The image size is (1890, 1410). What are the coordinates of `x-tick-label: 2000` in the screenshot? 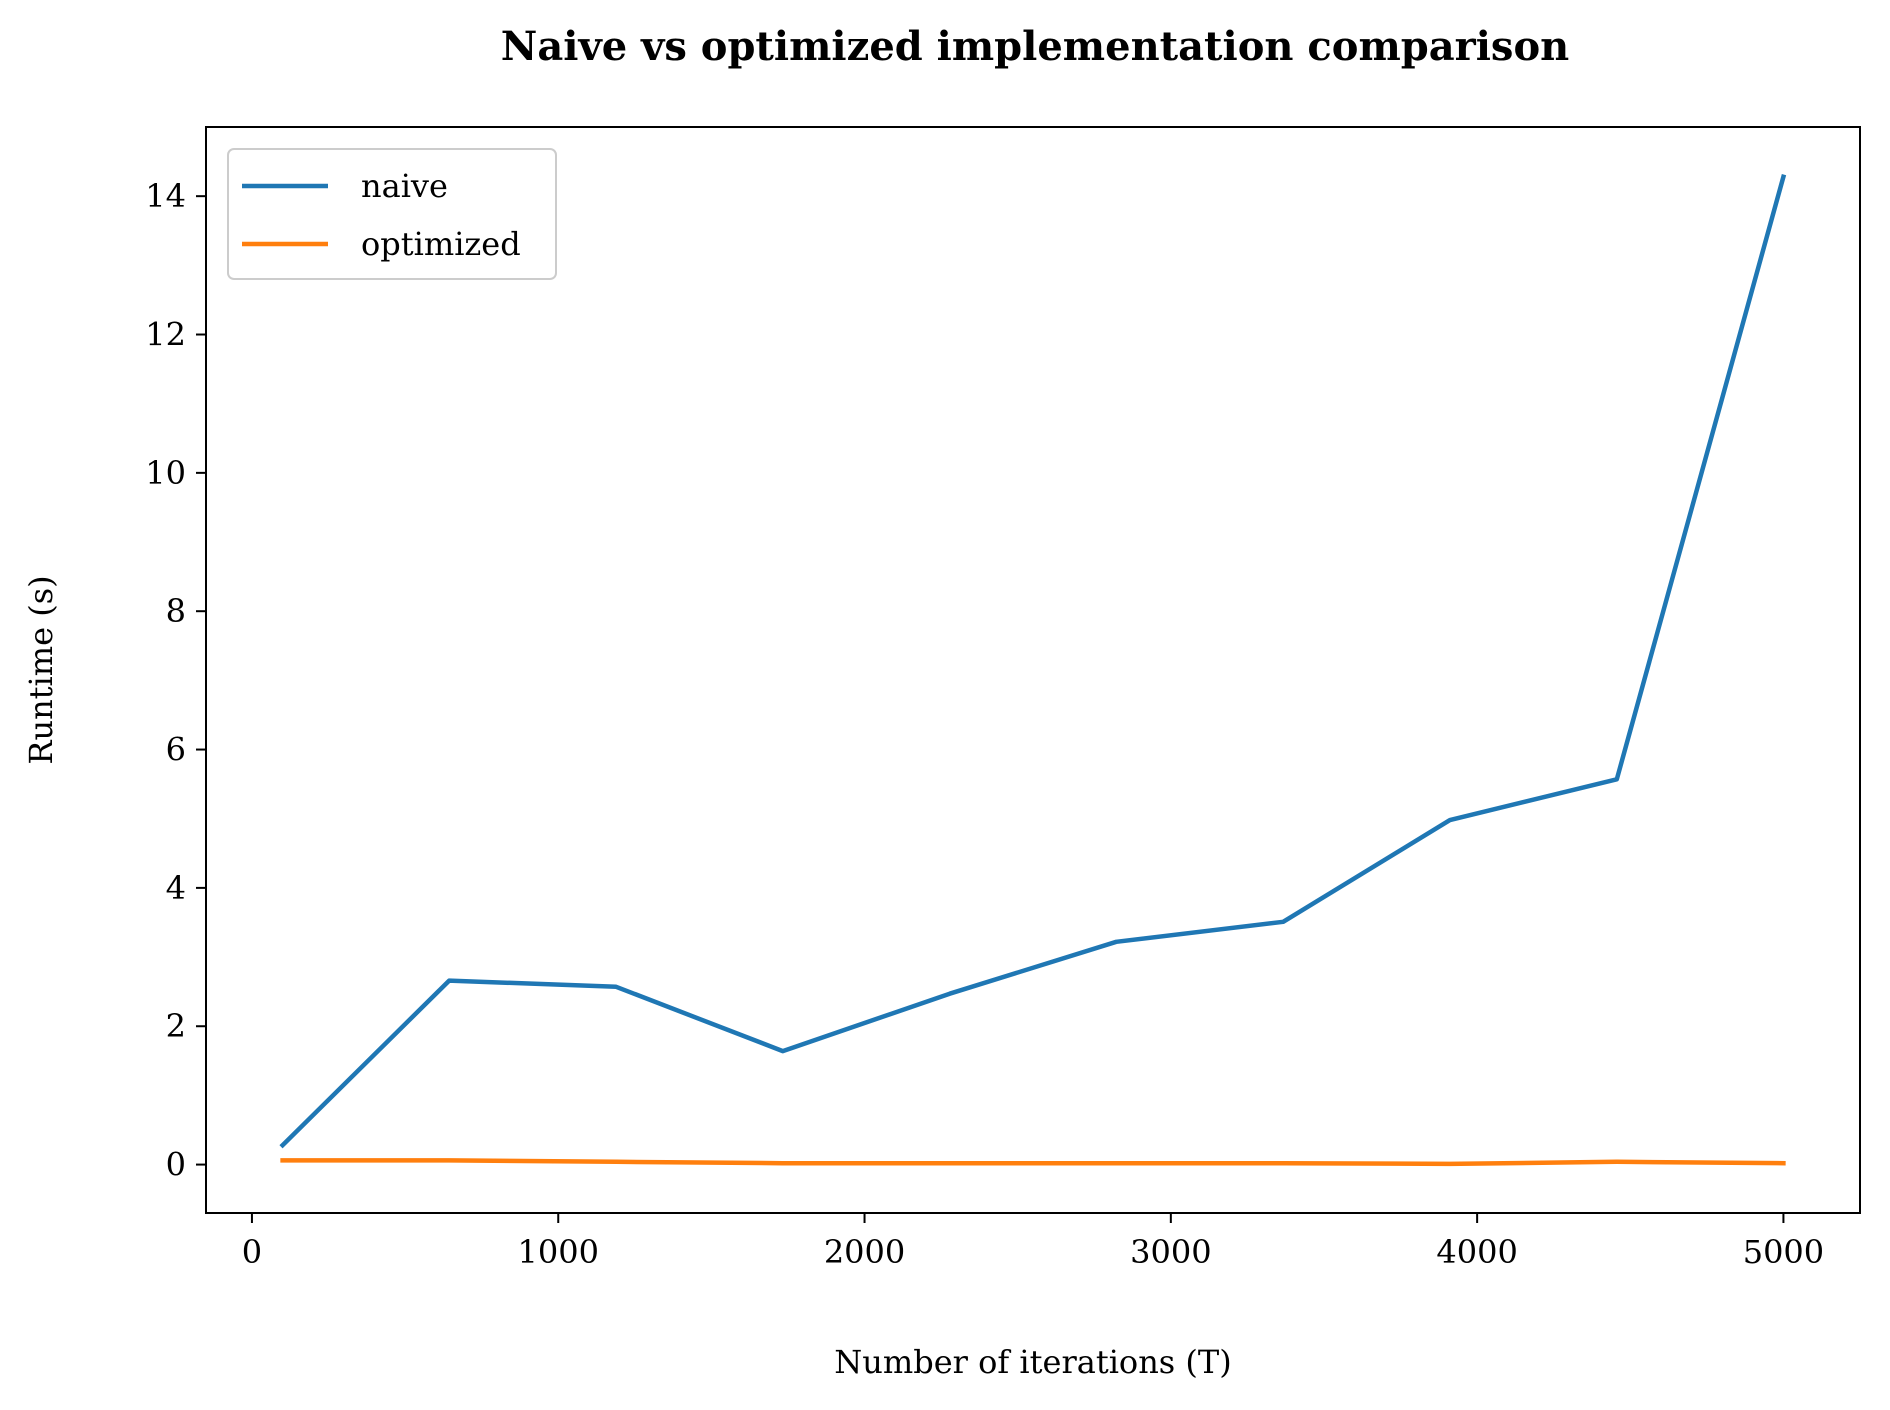 It's located at (864, 1252).